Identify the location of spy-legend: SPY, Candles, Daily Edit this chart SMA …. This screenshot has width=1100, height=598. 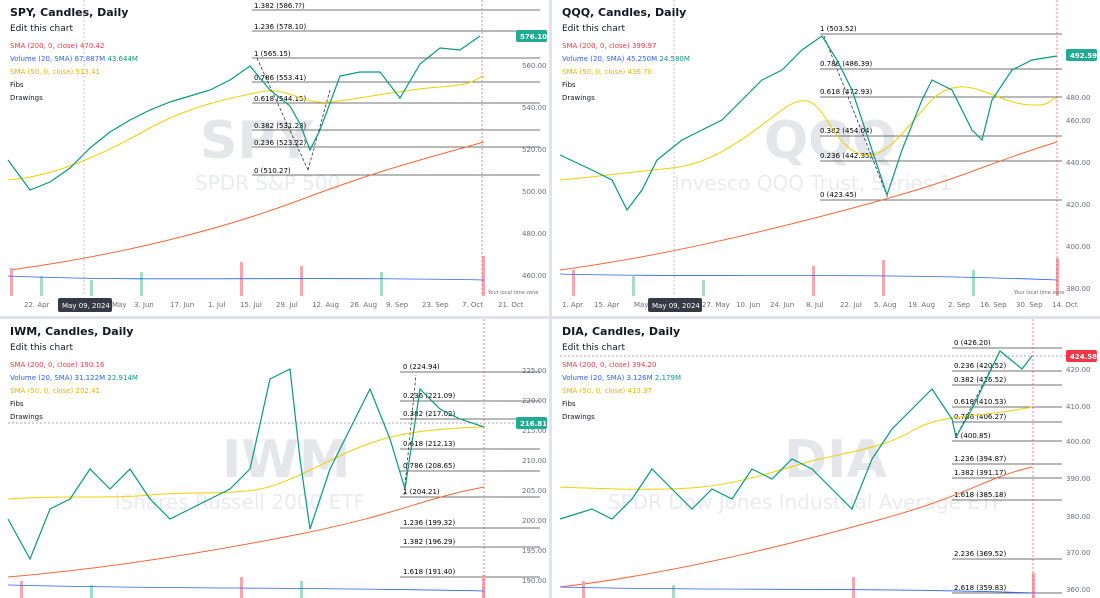
(74, 55).